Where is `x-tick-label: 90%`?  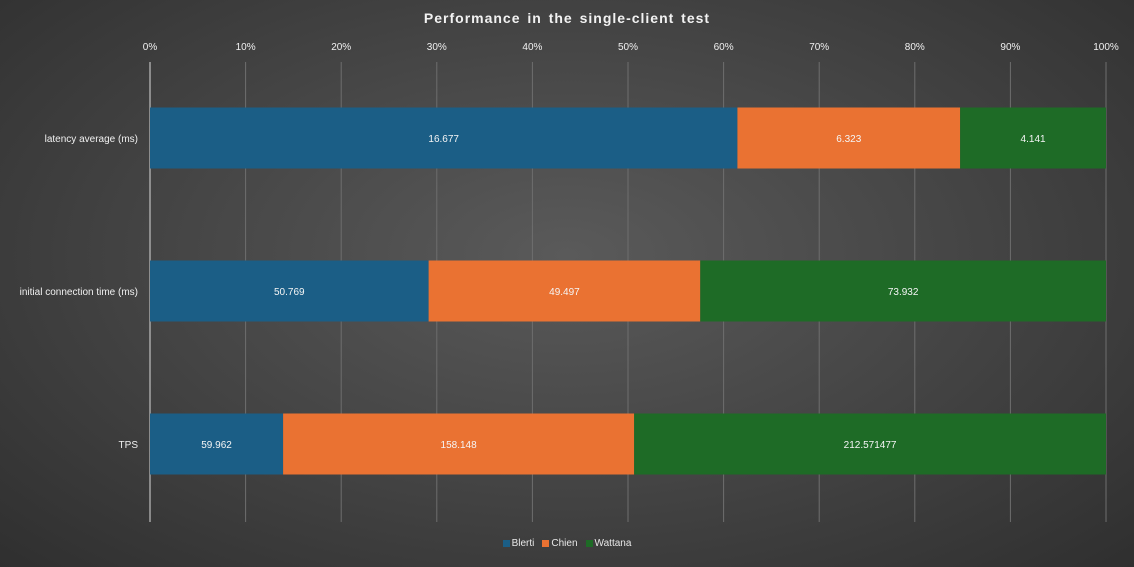 x-tick-label: 90% is located at coordinates (1010, 47).